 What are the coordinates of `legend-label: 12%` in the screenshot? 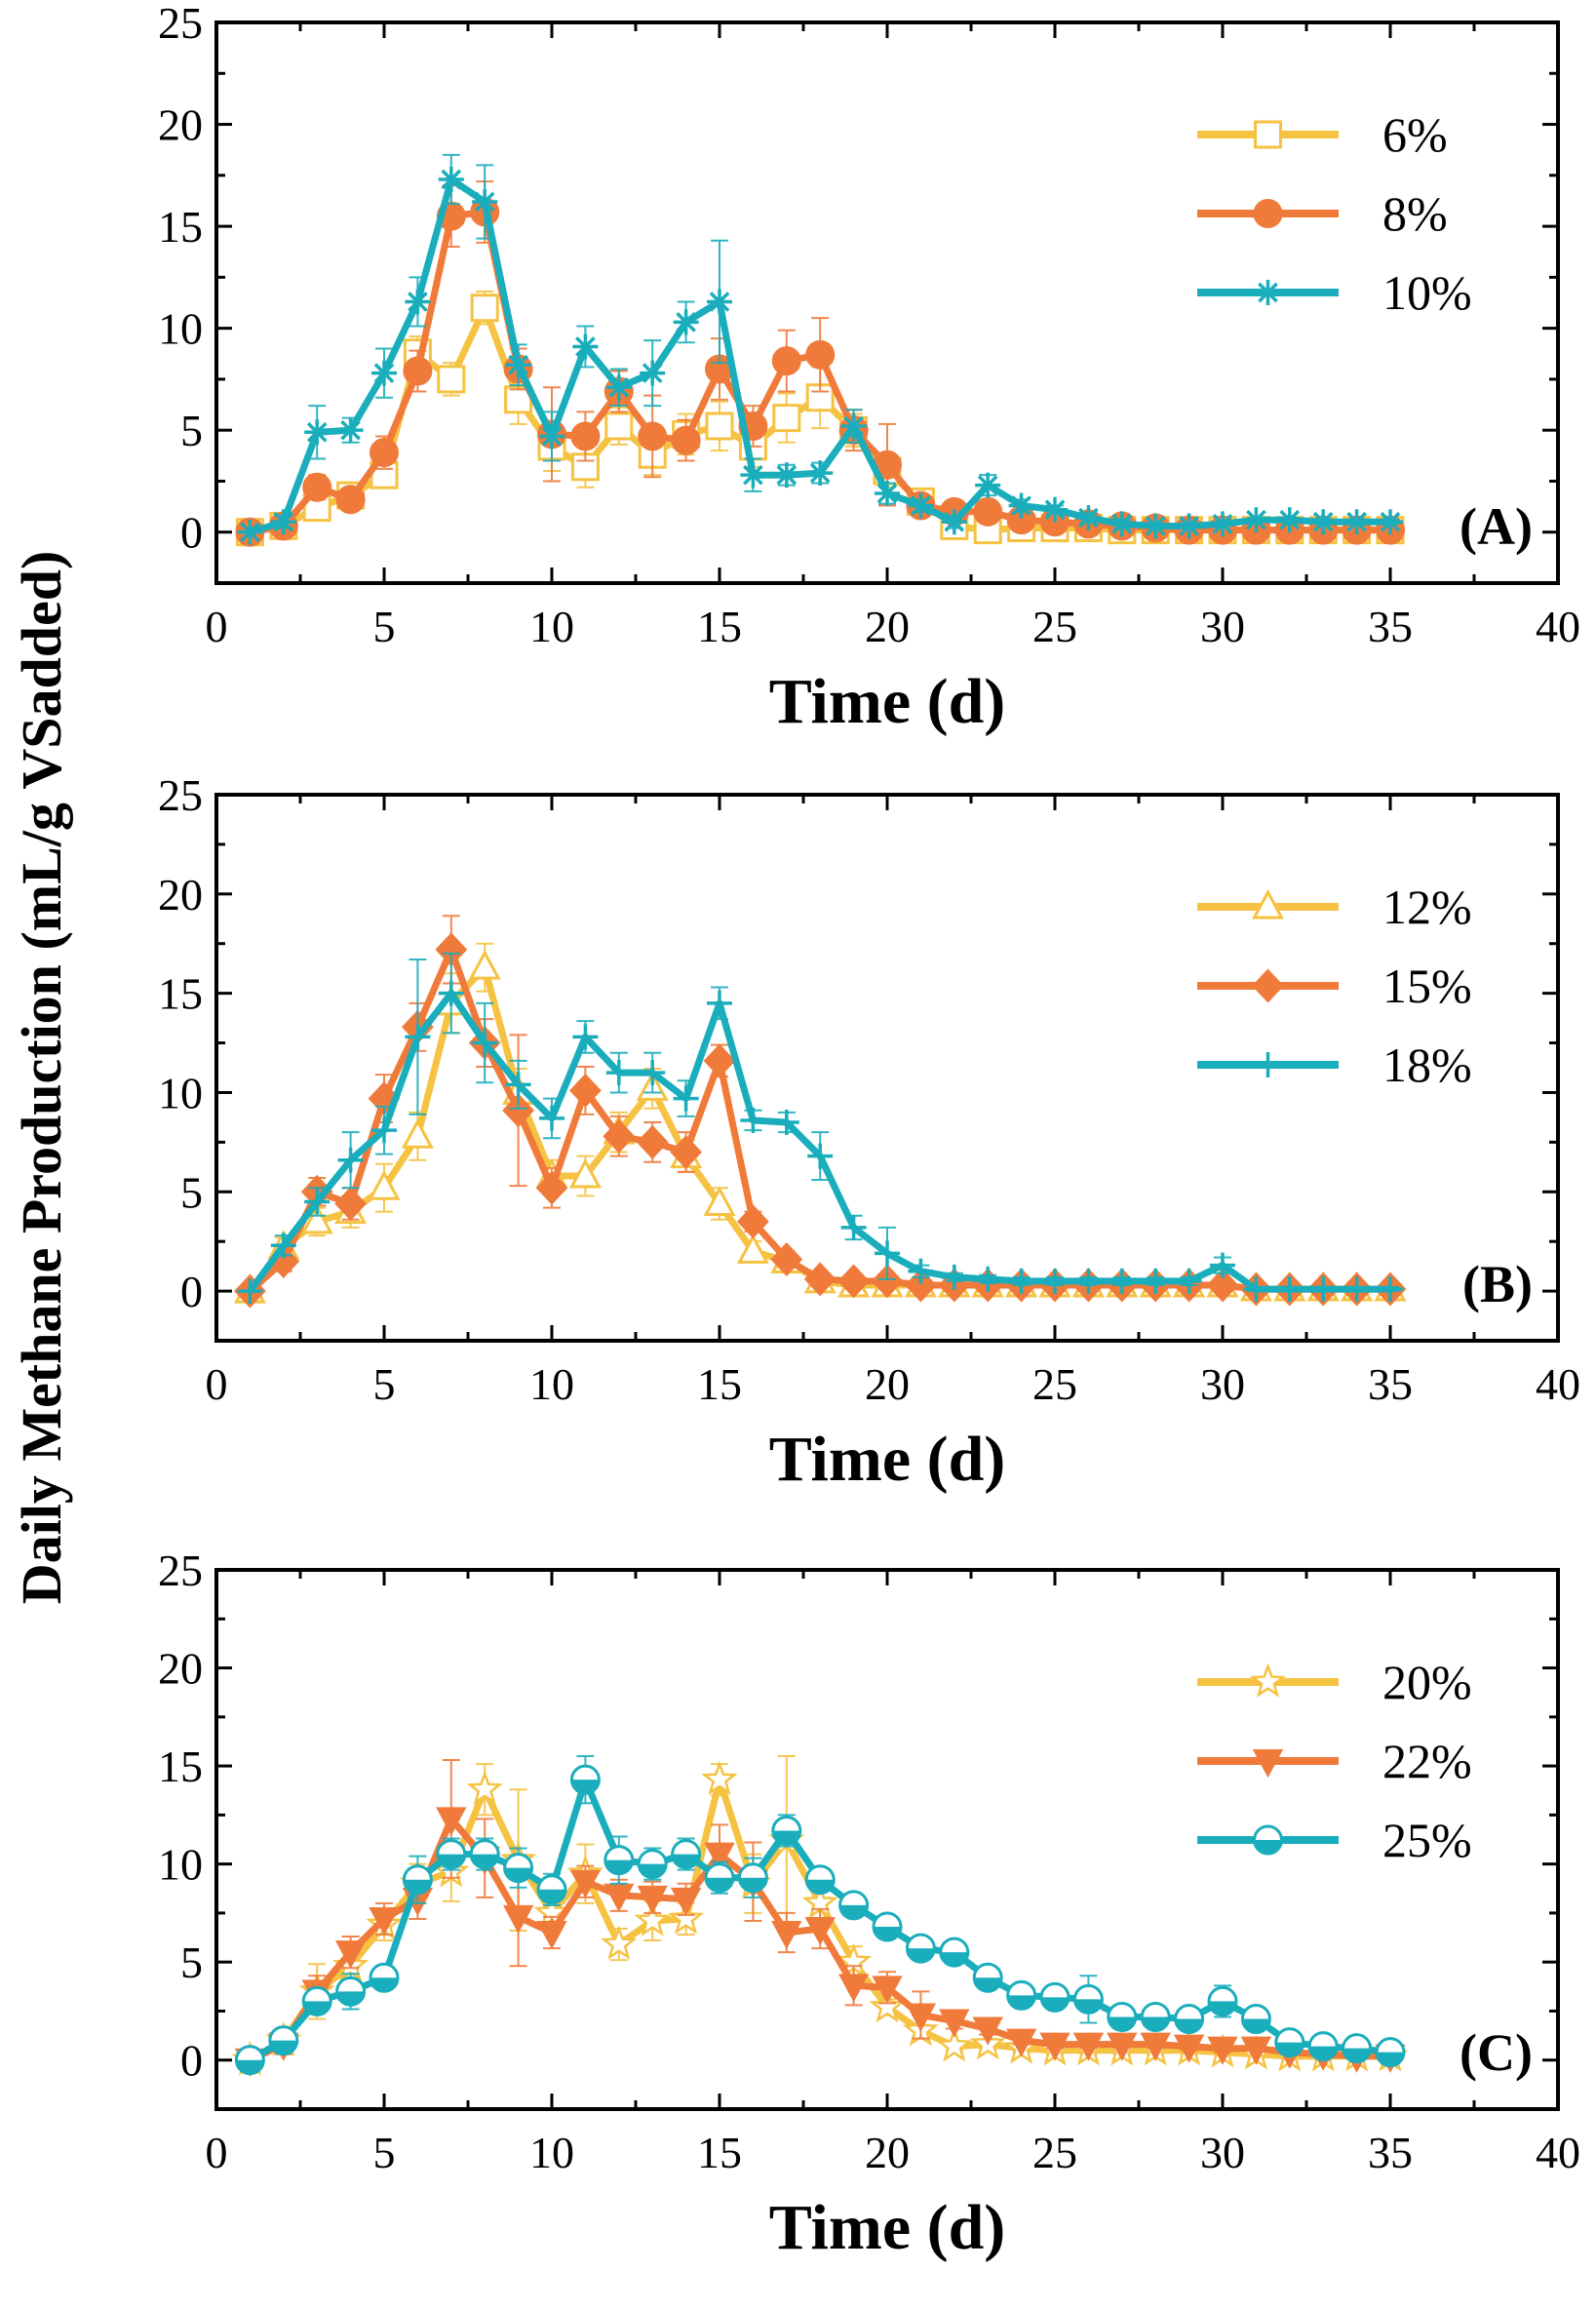 It's located at (1427, 907).